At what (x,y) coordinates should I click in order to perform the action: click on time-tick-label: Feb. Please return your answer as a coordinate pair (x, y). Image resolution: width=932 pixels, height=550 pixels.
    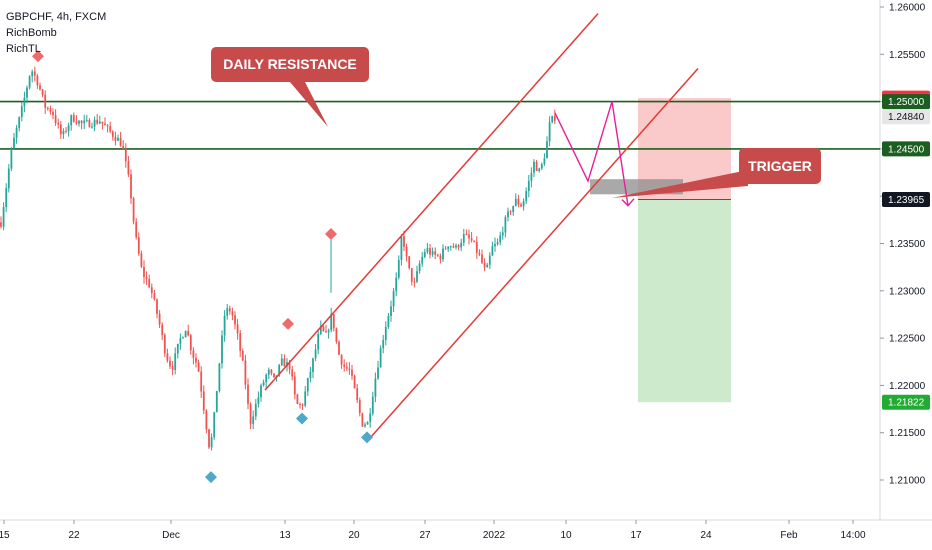
    Looking at the image, I should click on (789, 535).